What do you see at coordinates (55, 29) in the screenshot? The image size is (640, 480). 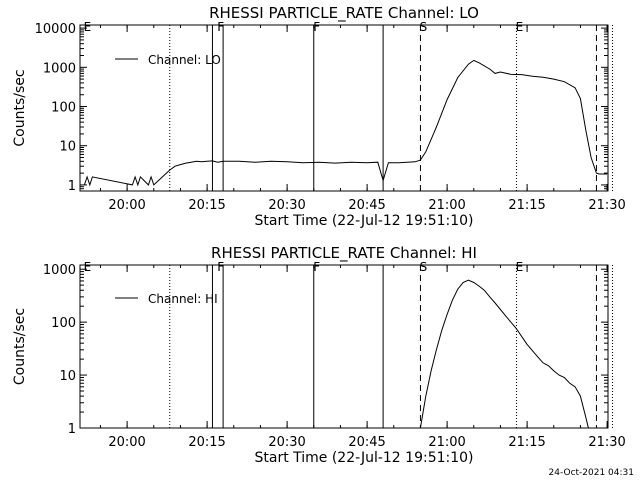 I see `y-tick-label: 10000` at bounding box center [55, 29].